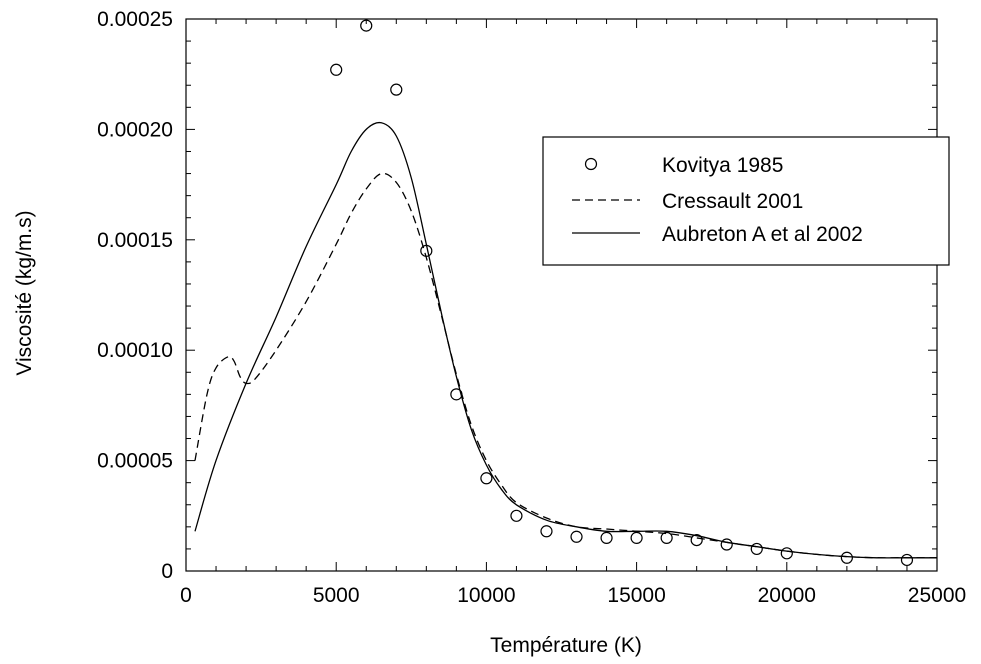 The image size is (981, 664). Describe the element at coordinates (732, 201) in the screenshot. I see `legend-label-cressault: Cressault 2001` at that location.